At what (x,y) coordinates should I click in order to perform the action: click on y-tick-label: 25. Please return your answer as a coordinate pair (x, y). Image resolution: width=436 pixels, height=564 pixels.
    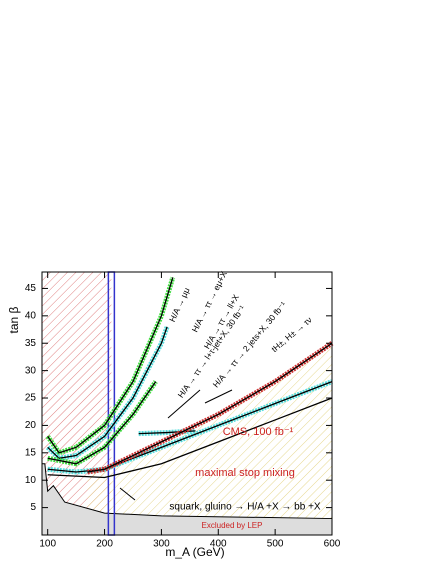
    Looking at the image, I should click on (31, 398).